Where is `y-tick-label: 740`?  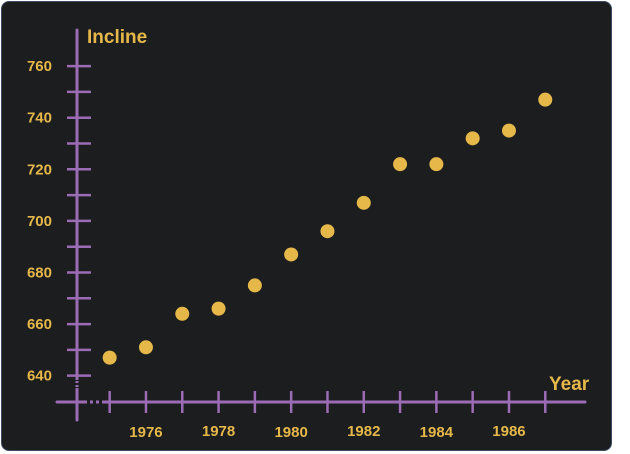 y-tick-label: 740 is located at coordinates (39, 118).